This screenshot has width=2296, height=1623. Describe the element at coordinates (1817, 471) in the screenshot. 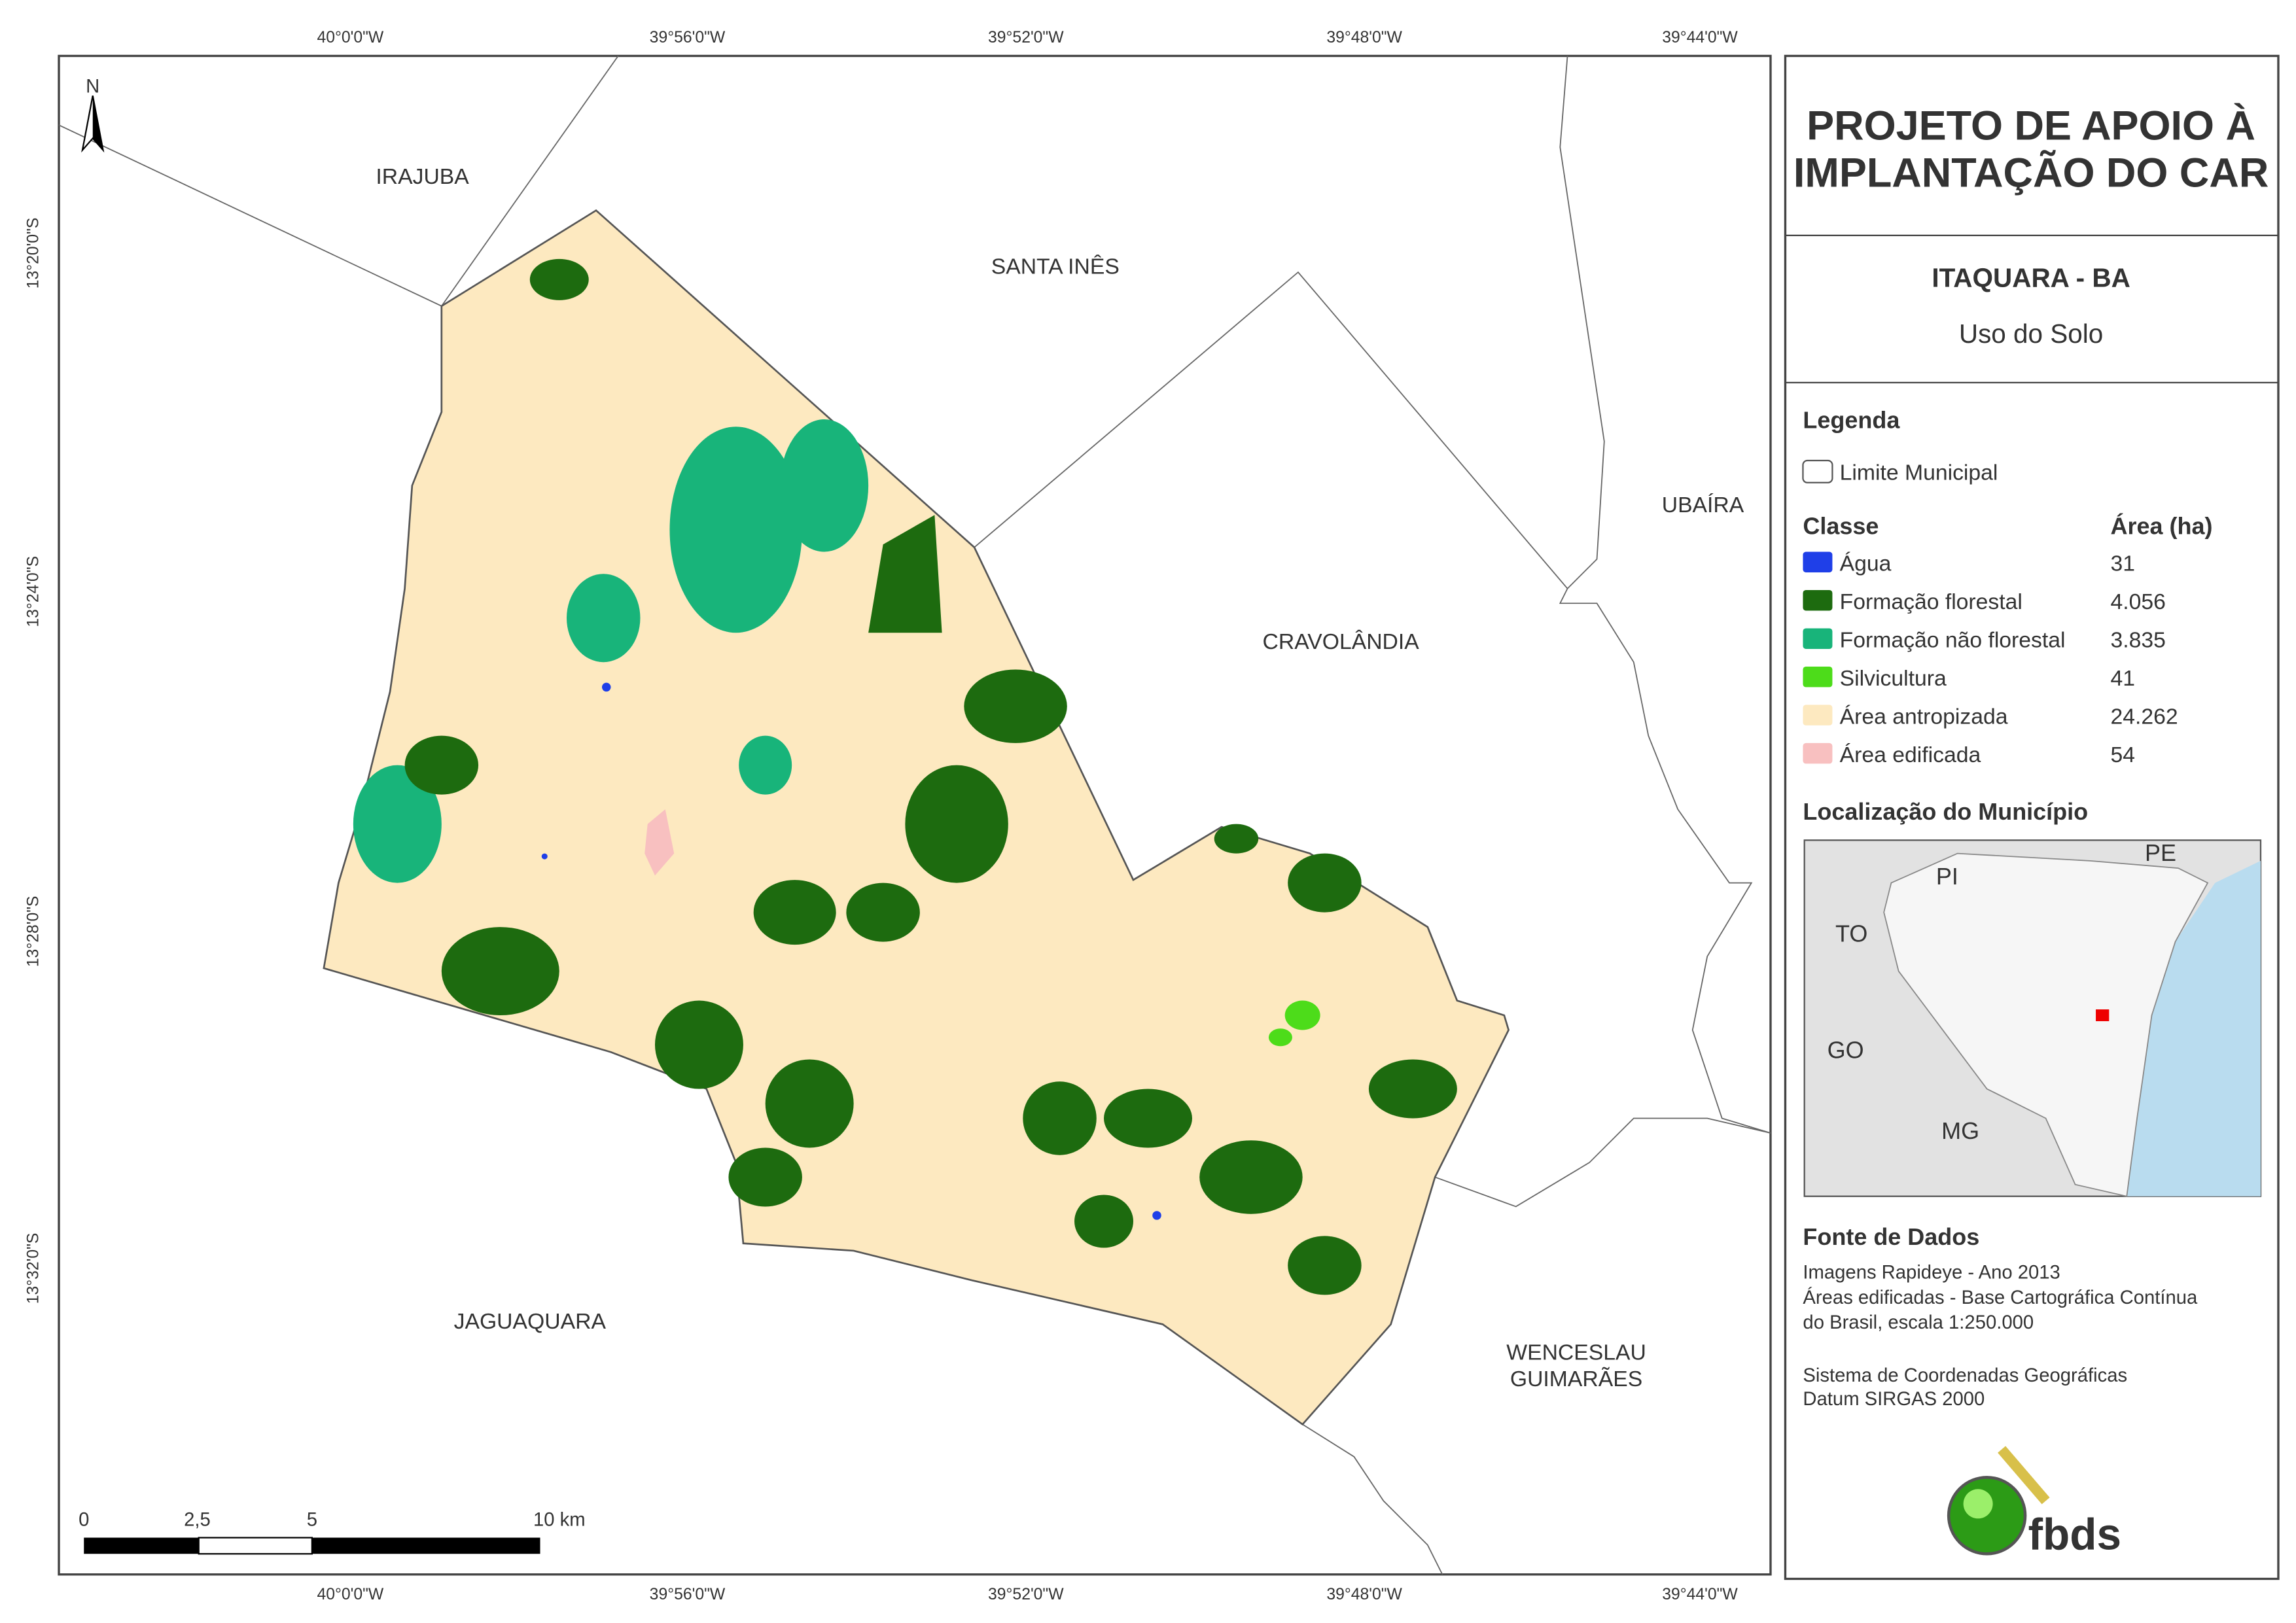

I see `boundary-swatch` at that location.